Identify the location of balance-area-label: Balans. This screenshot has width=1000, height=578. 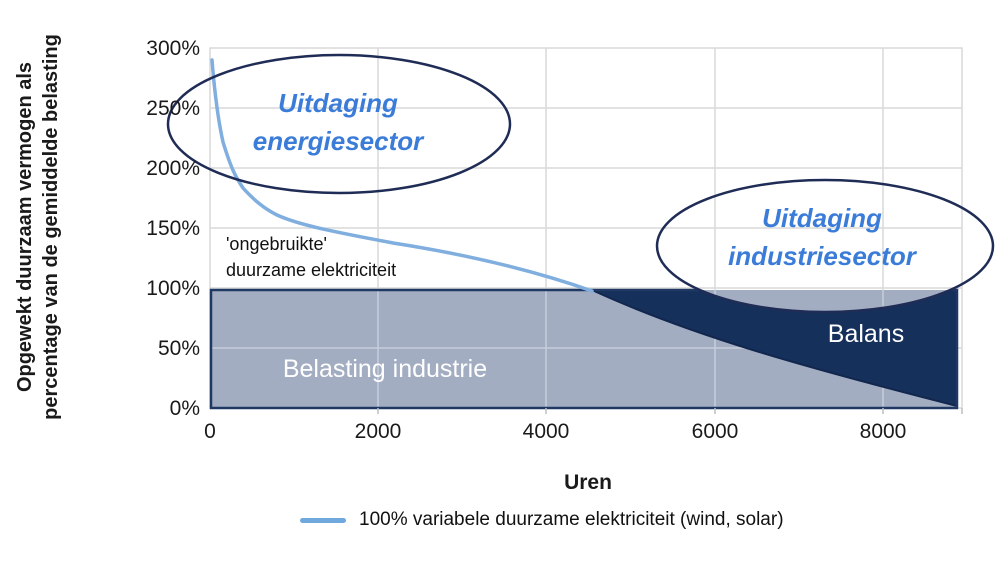
(866, 334).